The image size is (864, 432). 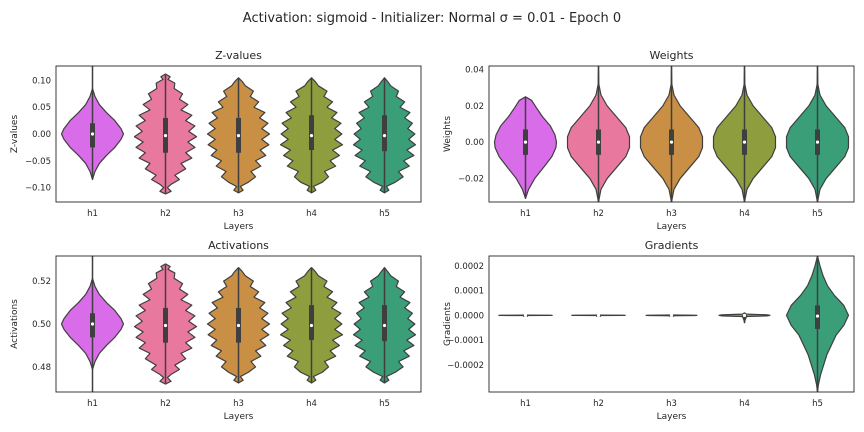 What do you see at coordinates (671, 55) in the screenshot?
I see `weights-title: Weights` at bounding box center [671, 55].